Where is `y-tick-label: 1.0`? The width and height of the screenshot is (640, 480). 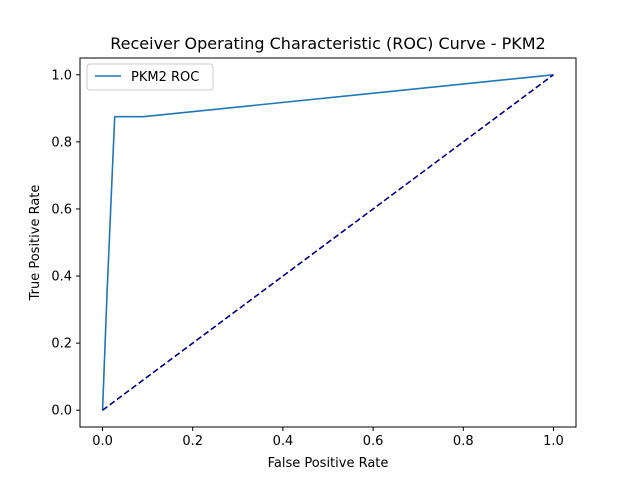
y-tick-label: 1.0 is located at coordinates (61, 75).